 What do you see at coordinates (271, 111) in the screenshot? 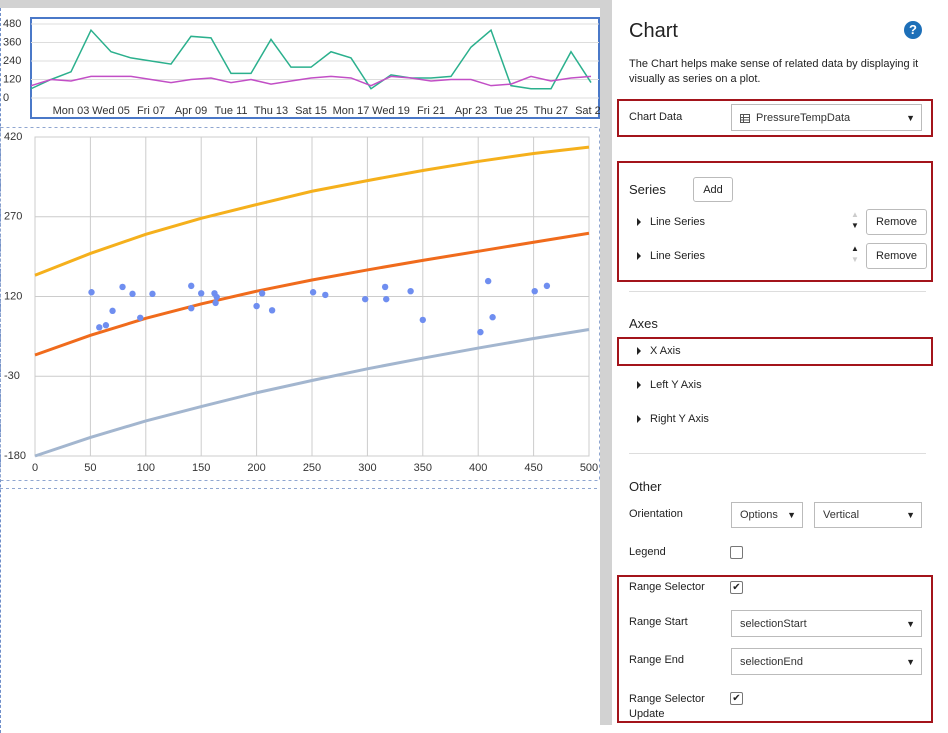
I see `x-tick-label: Thu 13` at bounding box center [271, 111].